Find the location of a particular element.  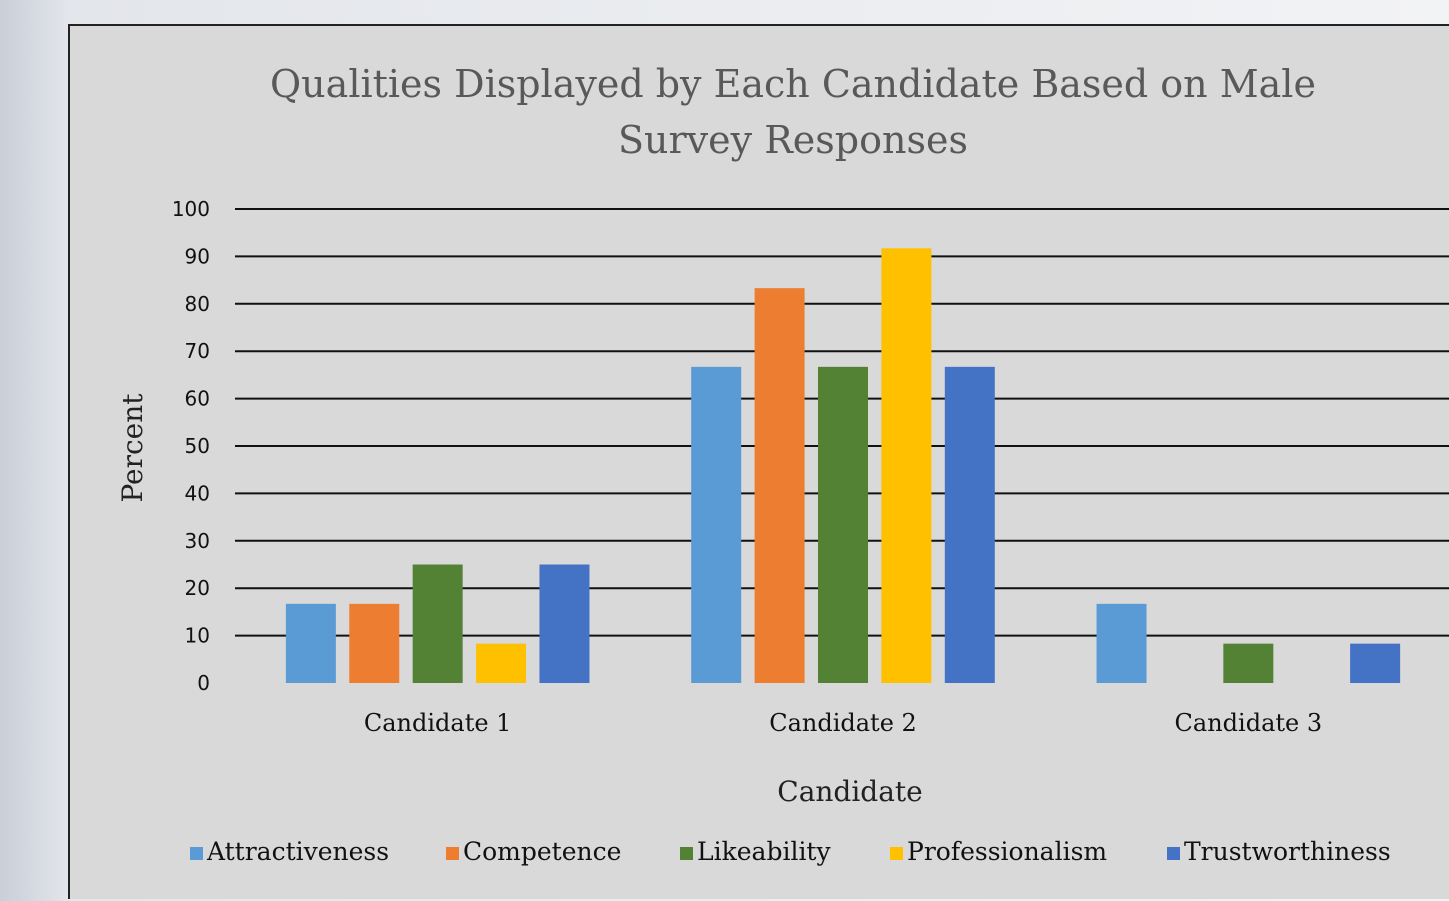

legend-swatch-professionalism is located at coordinates (896, 853).